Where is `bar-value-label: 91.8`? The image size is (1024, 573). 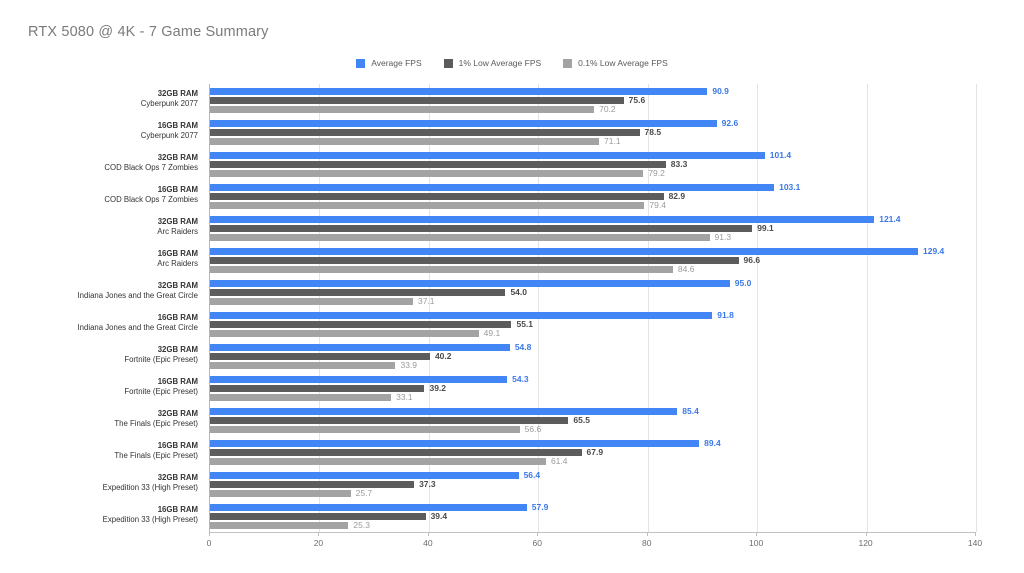 bar-value-label: 91.8 is located at coordinates (725, 315).